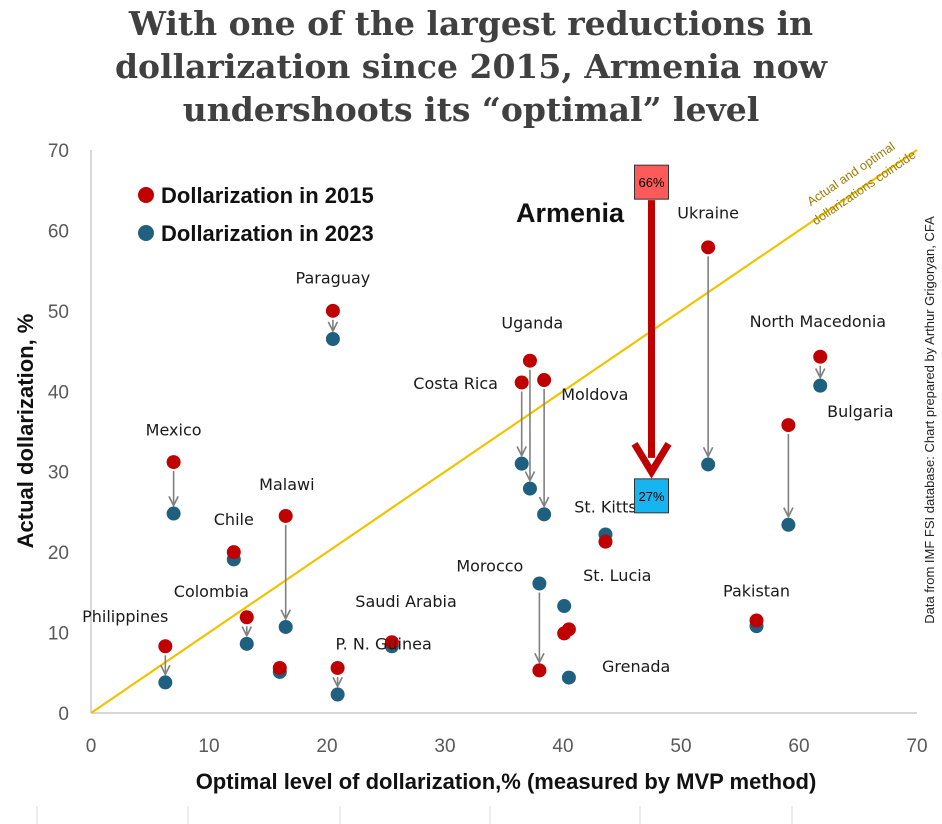  What do you see at coordinates (58, 553) in the screenshot?
I see `y-tick-label: 20` at bounding box center [58, 553].